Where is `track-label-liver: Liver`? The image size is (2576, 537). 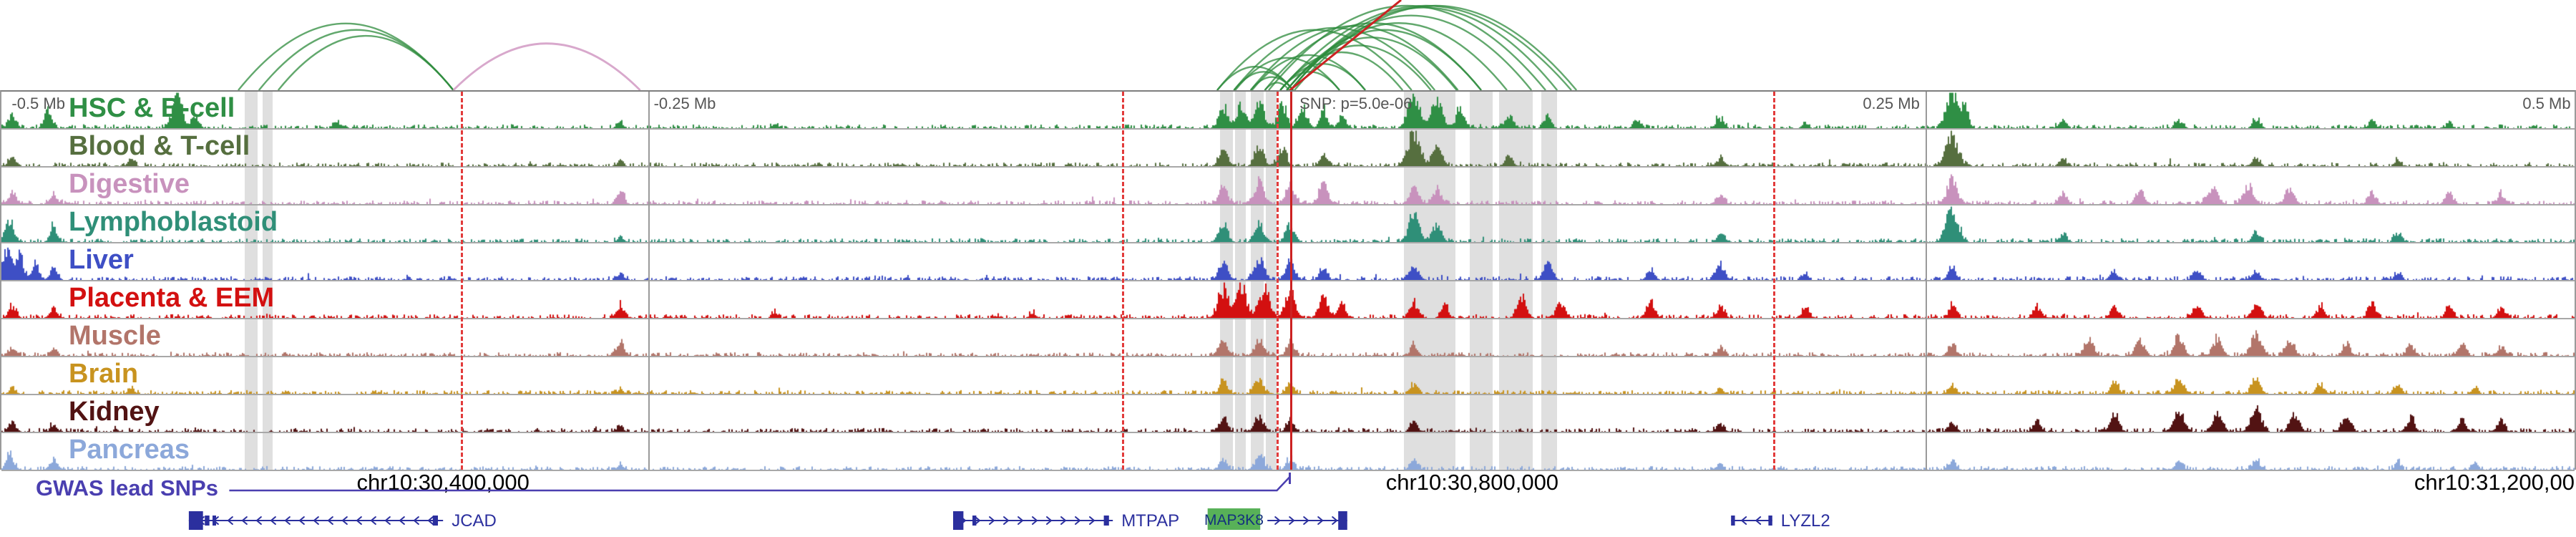
track-label-liver: Liver is located at coordinates (101, 260).